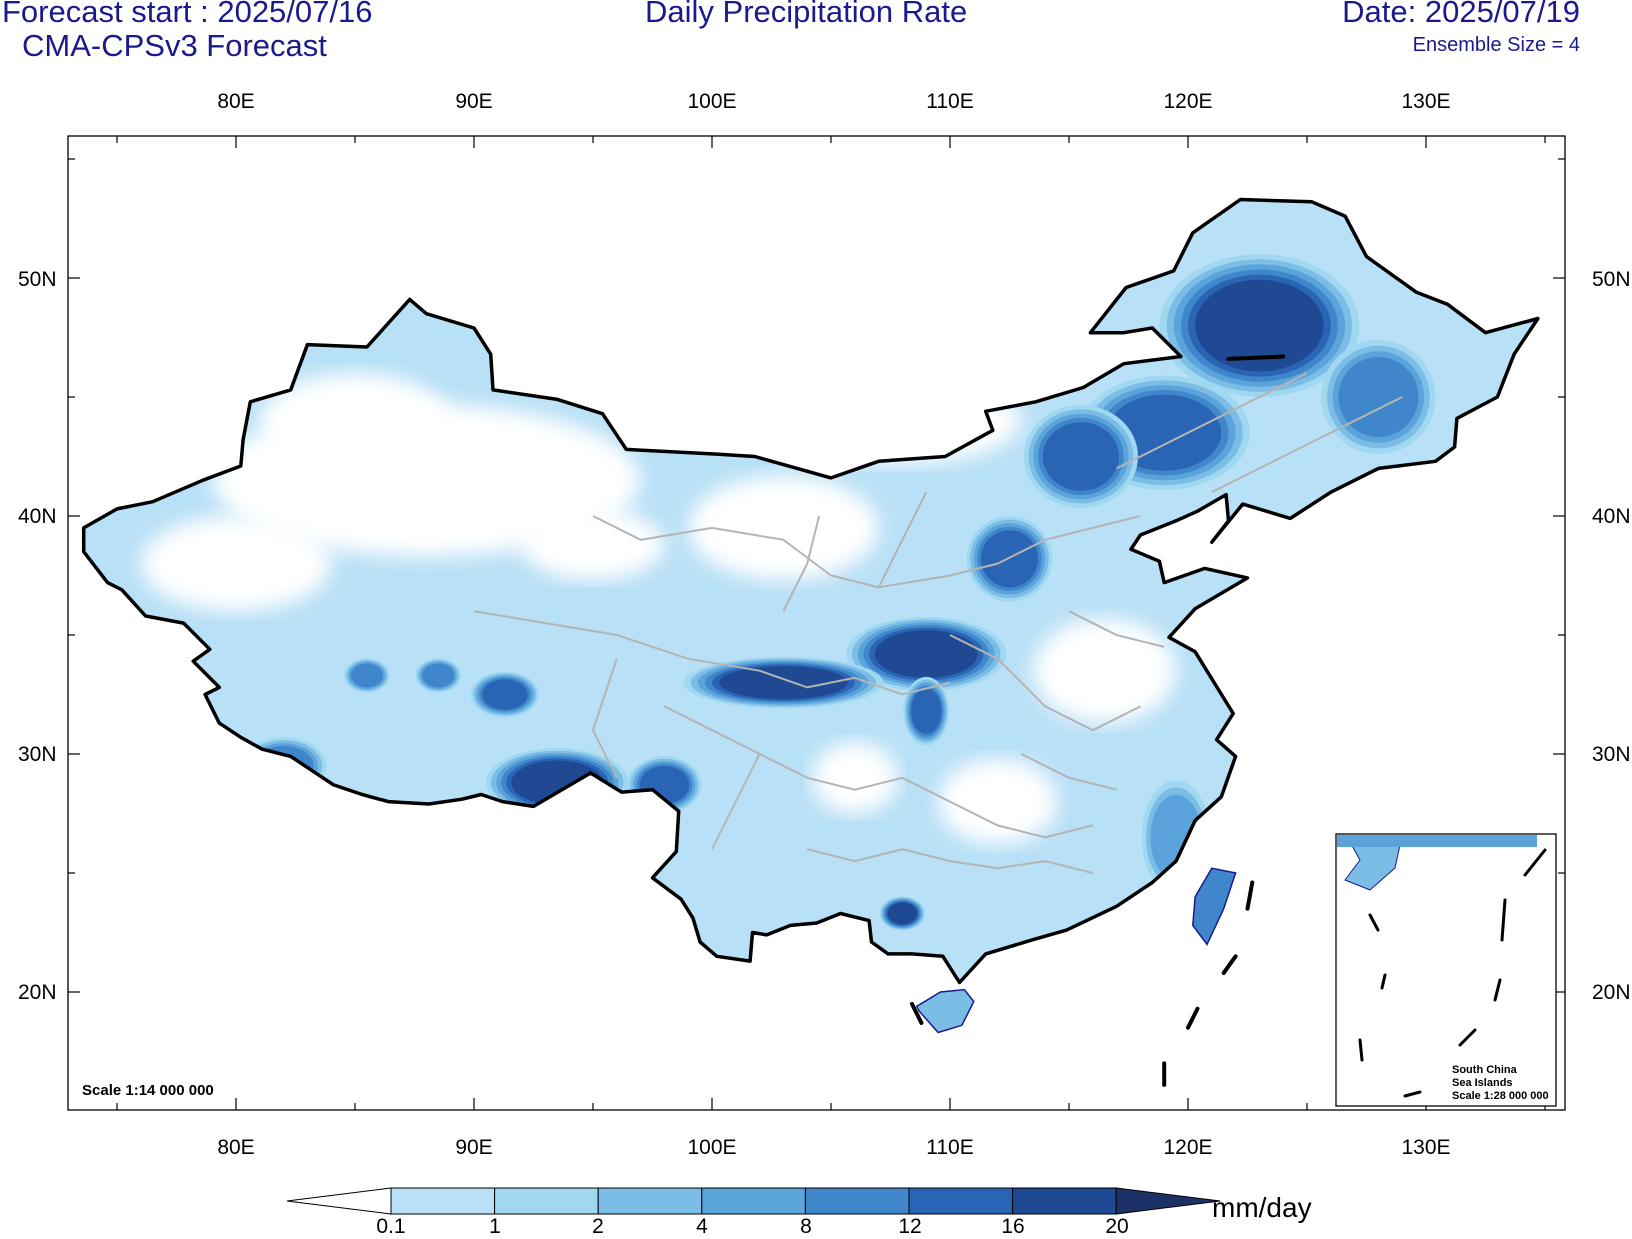 This screenshot has height=1239, width=1632. I want to click on nine-dash-line, so click(1097, 720).